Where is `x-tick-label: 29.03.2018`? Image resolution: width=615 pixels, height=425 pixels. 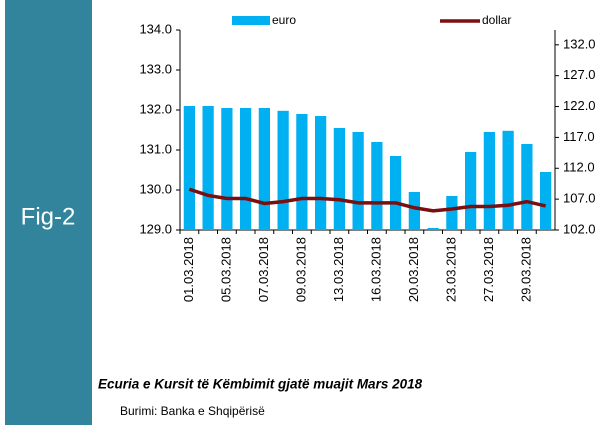
x-tick-label: 29.03.2018 is located at coordinates (525, 269).